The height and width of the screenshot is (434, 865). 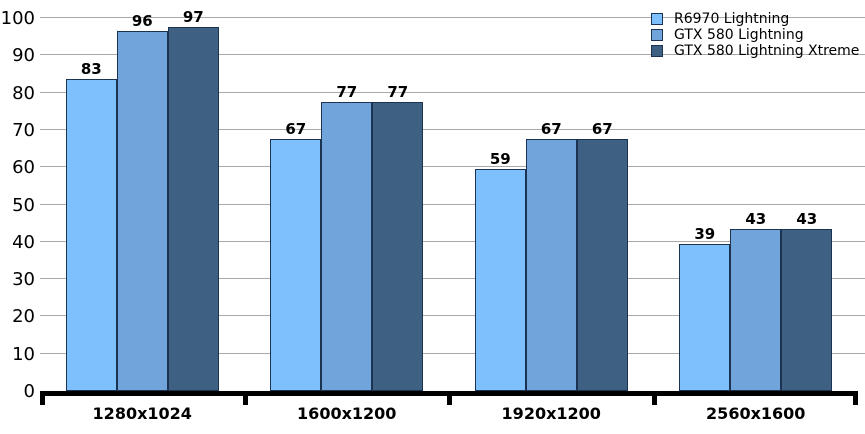 I want to click on legend-item-gtx-580-lightning: GTX 580 Lightning, so click(x=755, y=35).